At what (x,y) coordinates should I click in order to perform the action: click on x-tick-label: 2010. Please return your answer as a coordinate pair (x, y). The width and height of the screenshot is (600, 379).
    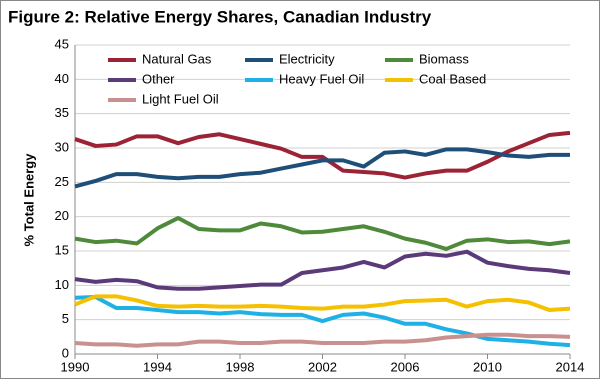
    Looking at the image, I should click on (487, 366).